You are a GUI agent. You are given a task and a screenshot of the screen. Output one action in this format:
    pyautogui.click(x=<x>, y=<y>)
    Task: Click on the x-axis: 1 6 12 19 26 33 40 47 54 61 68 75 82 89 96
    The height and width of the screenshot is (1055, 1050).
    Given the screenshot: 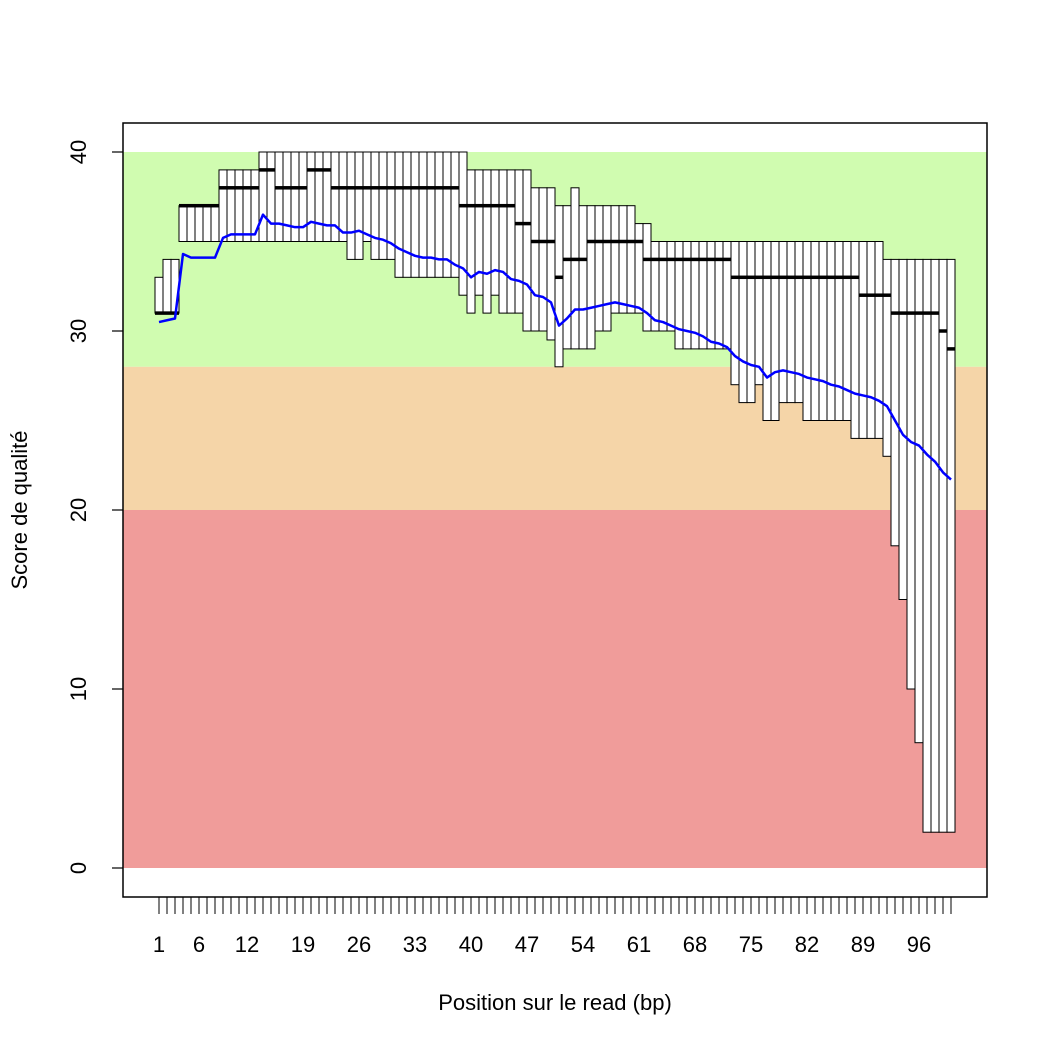 What is the action you would take?
    pyautogui.click(x=552, y=927)
    